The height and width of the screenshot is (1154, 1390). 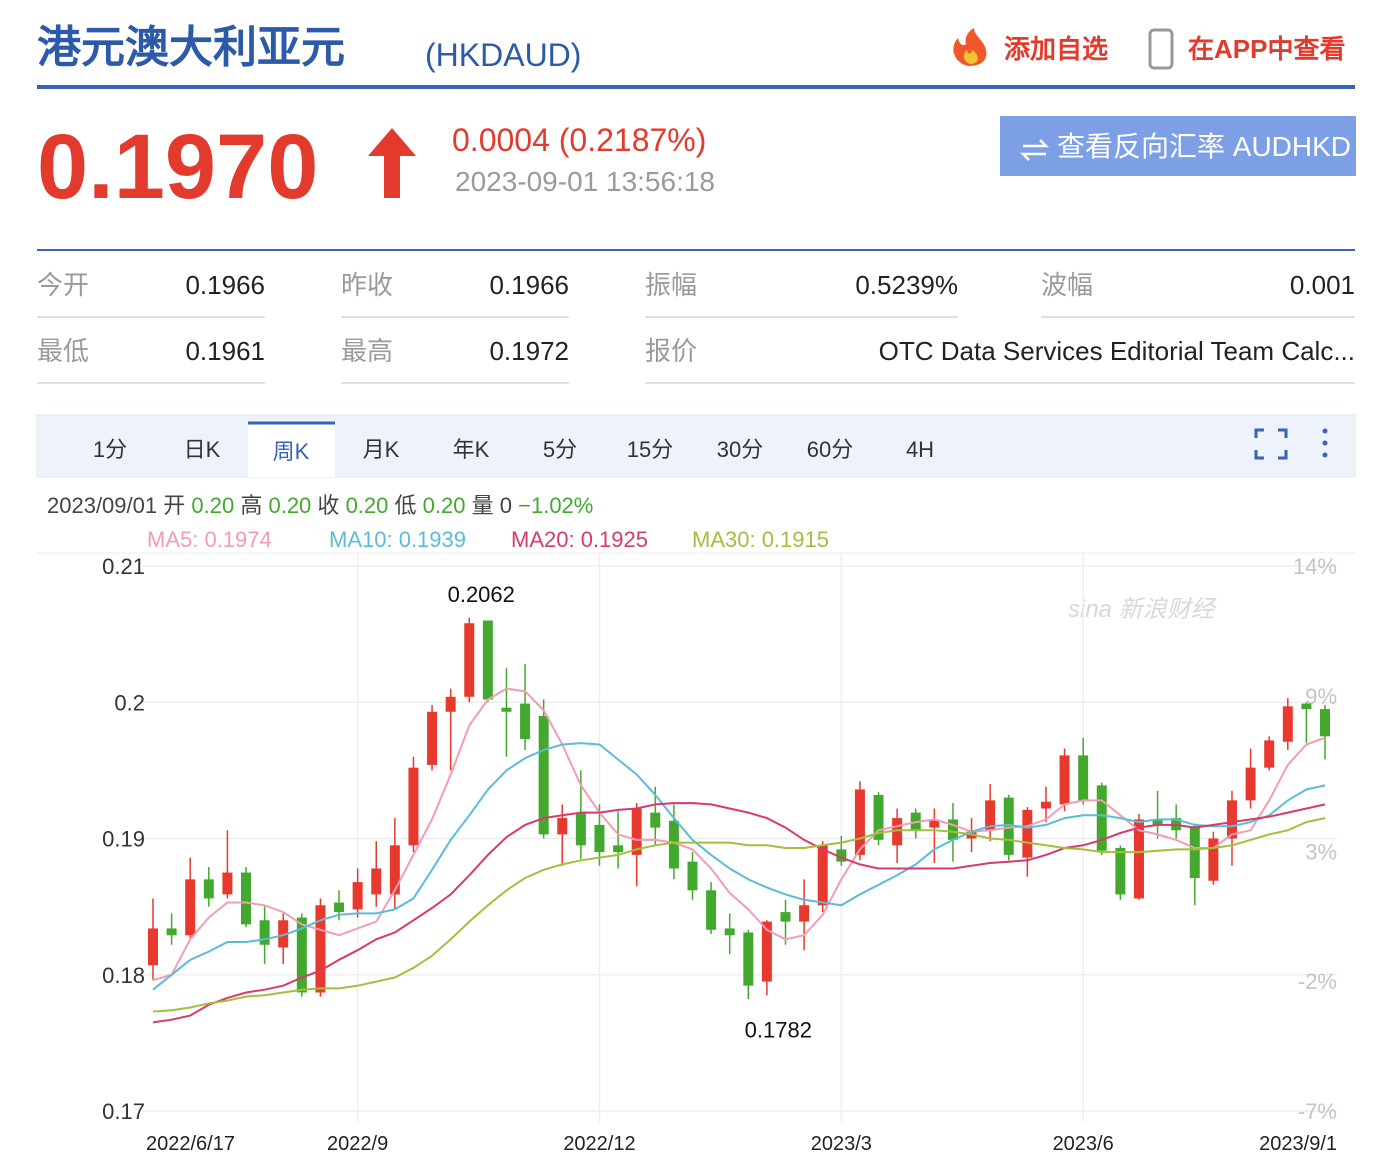 I want to click on stat-value: 0.1966, so click(x=529, y=285).